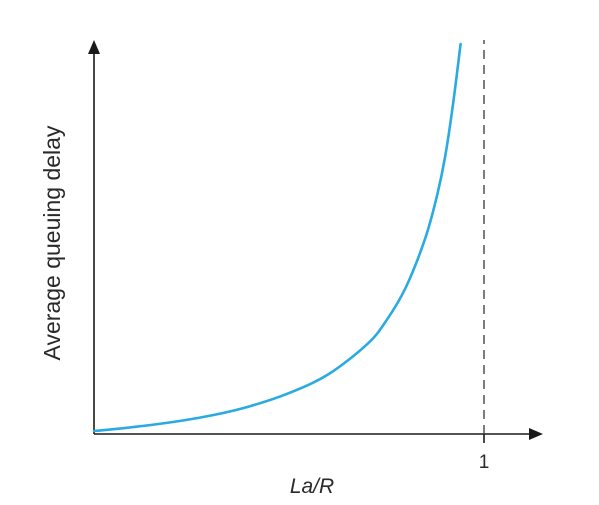 This screenshot has width=599, height=505. I want to click on x-tick-label: 1, so click(484, 462).